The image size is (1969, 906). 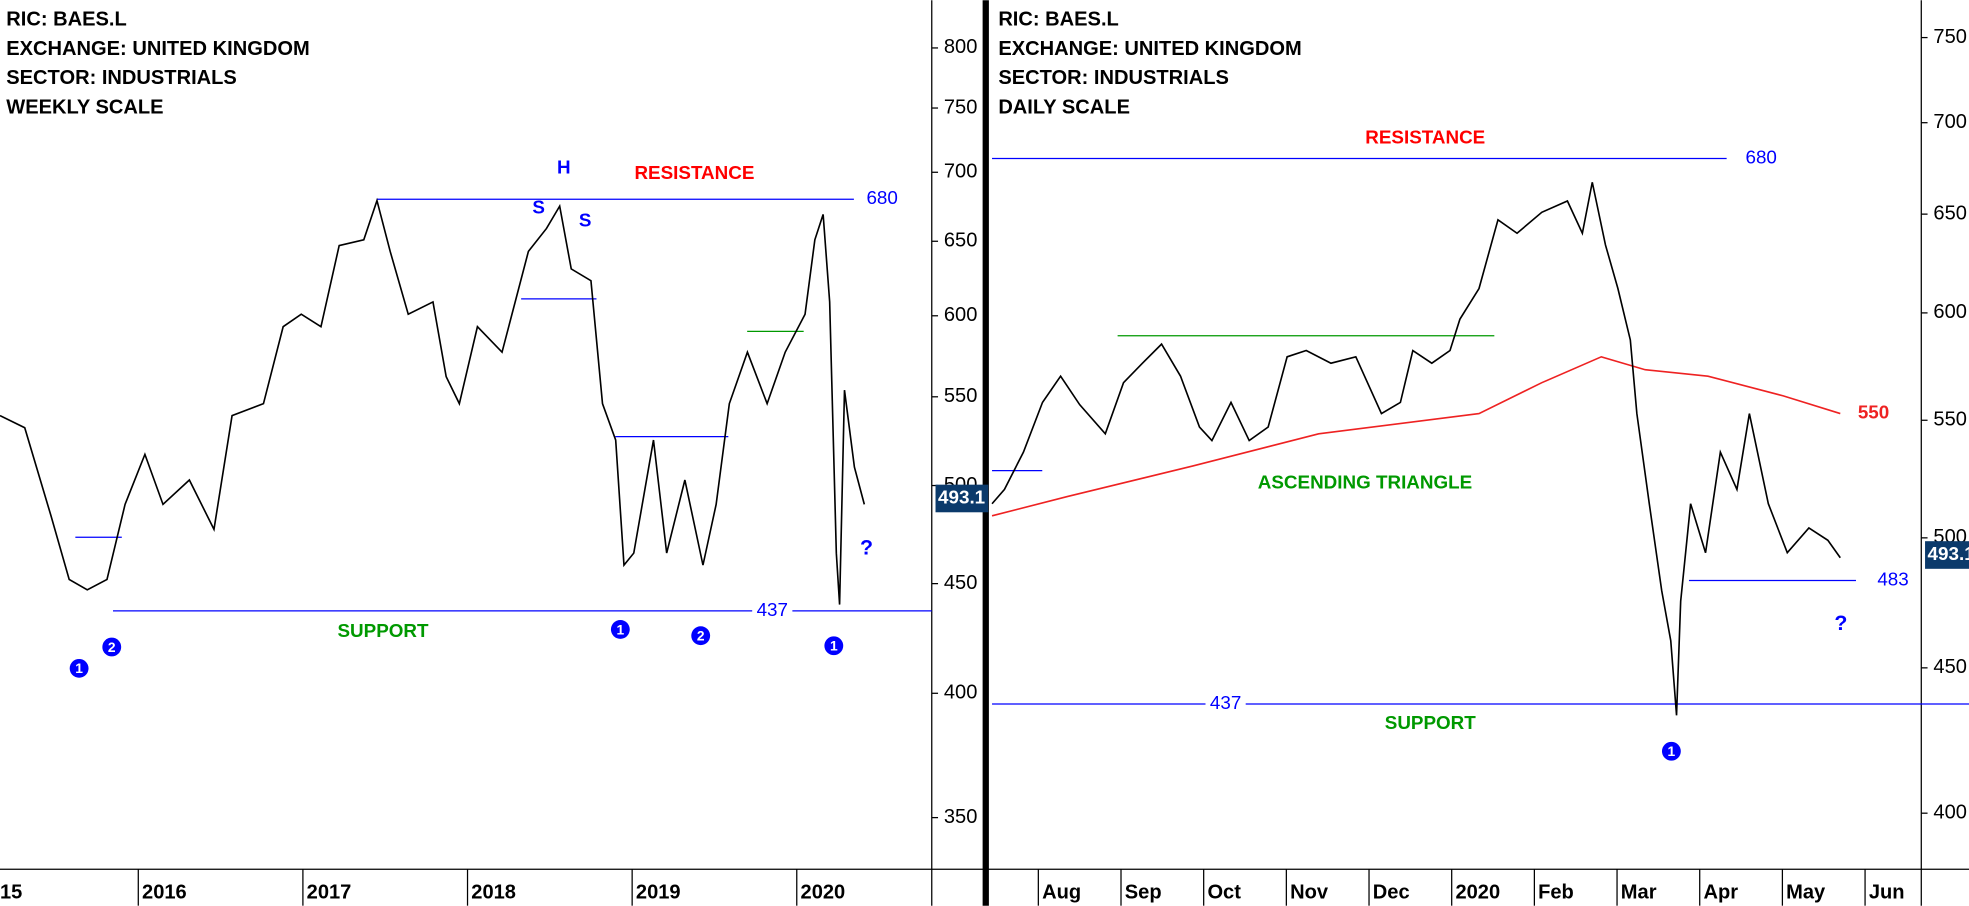 What do you see at coordinates (1061, 892) in the screenshot?
I see `x-tick-label: Aug` at bounding box center [1061, 892].